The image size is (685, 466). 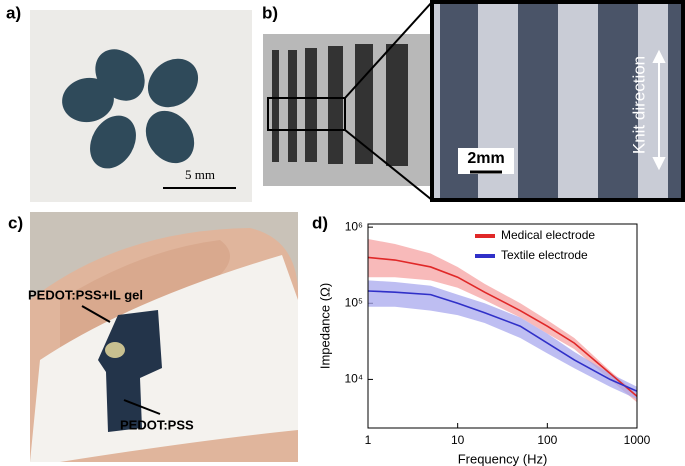 I want to click on y-tick-label: 10⁵, so click(x=354, y=302).